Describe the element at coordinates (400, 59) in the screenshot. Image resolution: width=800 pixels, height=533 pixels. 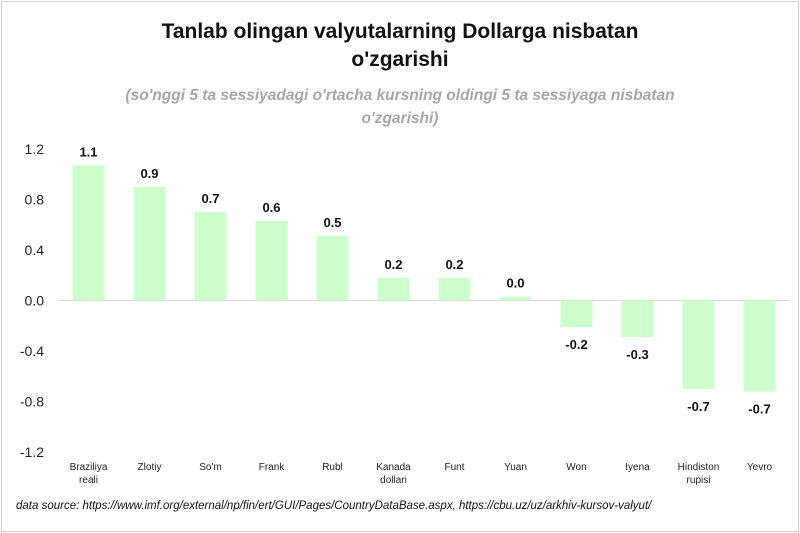
I see `chart-title-line-2: o'zgarishi` at that location.